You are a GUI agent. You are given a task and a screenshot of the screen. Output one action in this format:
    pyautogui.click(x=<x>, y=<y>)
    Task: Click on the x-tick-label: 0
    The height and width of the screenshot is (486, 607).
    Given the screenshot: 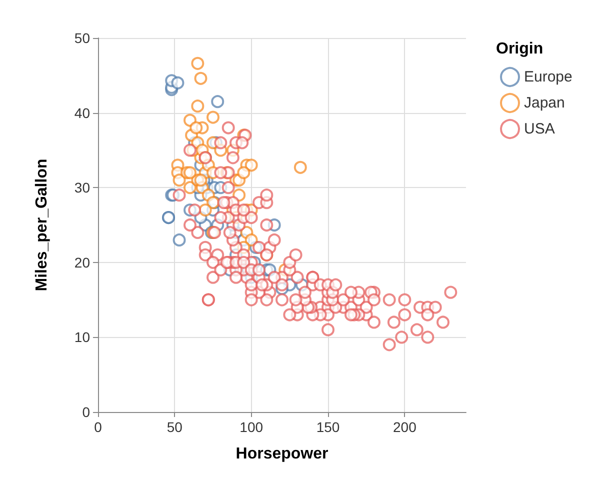 What is the action you would take?
    pyautogui.click(x=98, y=427)
    